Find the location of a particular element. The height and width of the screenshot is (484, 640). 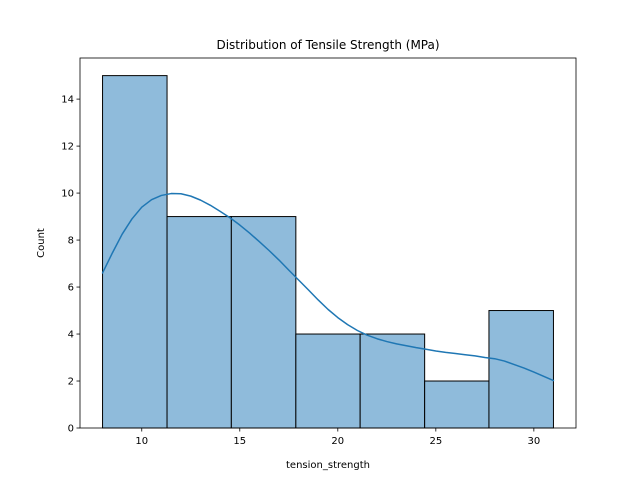

chart-title: Distribution of Tensile Strength (MPa) is located at coordinates (327, 45).